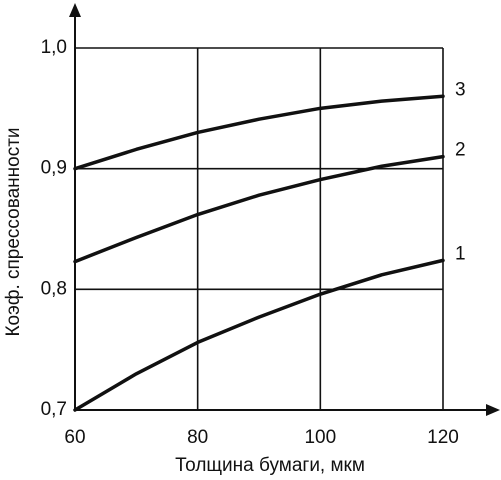 Image resolution: width=501 pixels, height=480 pixels. What do you see at coordinates (54, 47) in the screenshot?
I see `y-tick-label: 1,0` at bounding box center [54, 47].